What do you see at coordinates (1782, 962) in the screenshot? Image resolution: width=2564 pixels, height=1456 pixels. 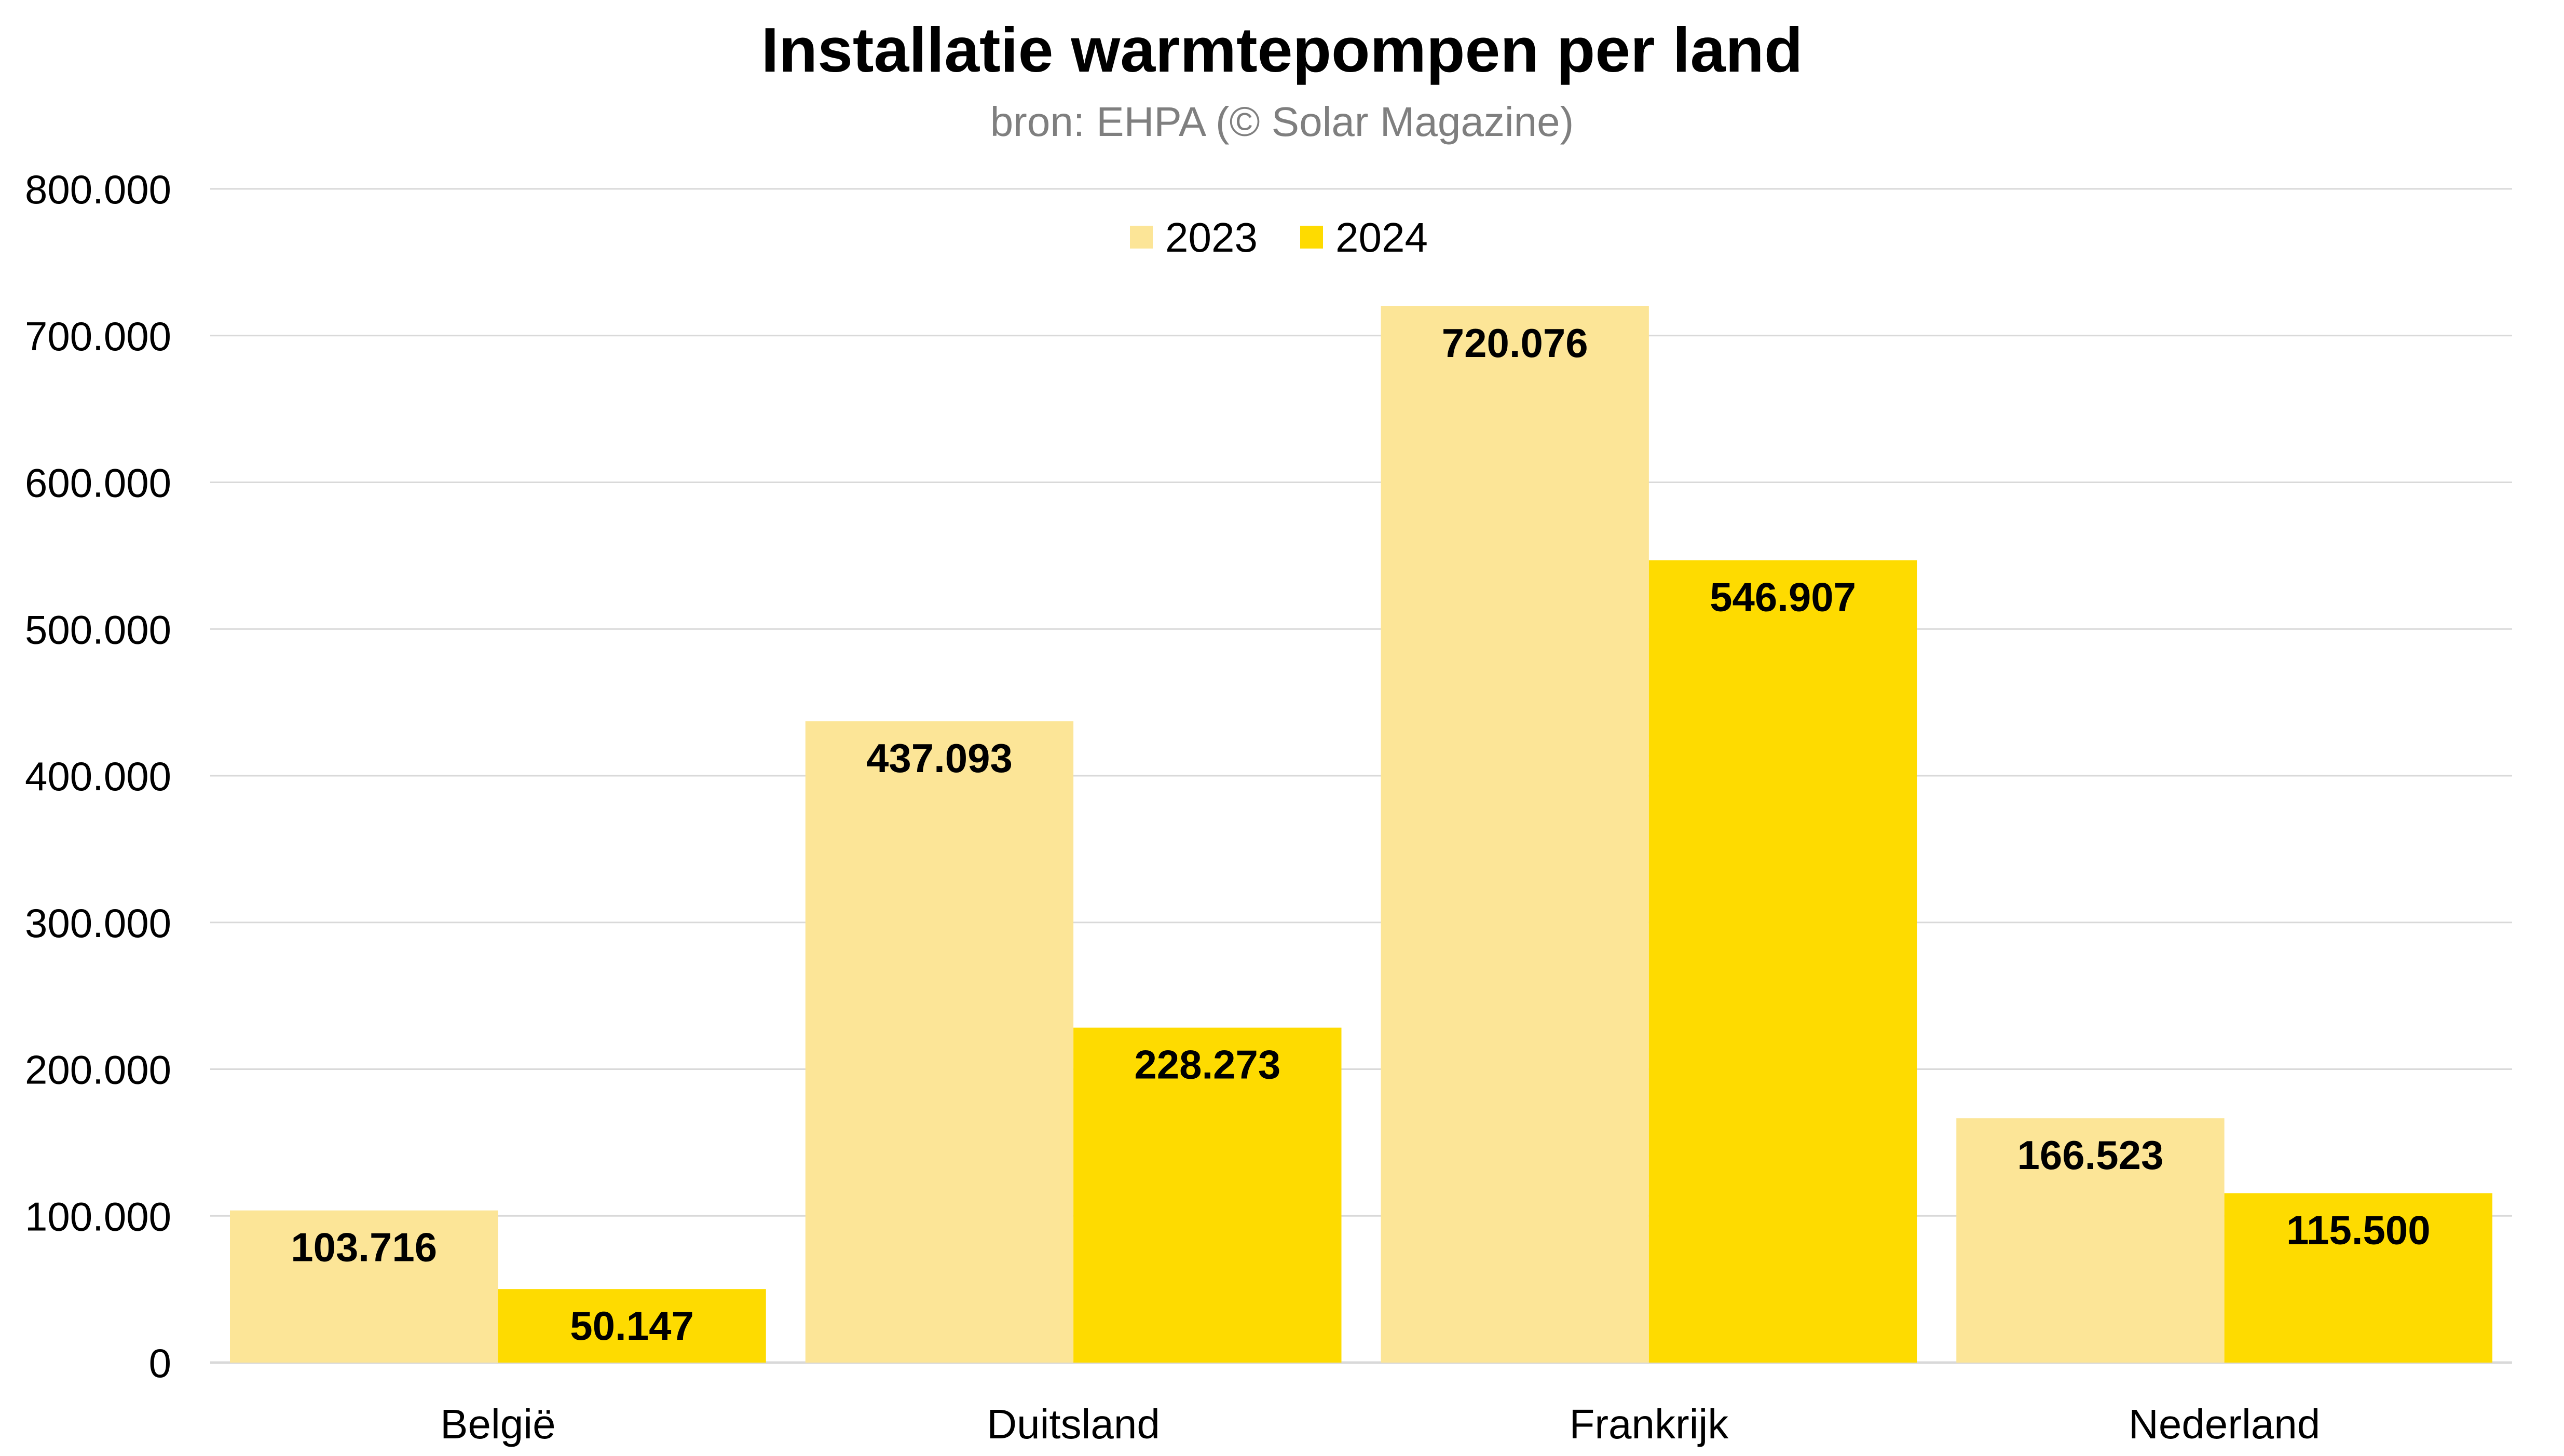 I see `bar-2024-Frankrijk` at bounding box center [1782, 962].